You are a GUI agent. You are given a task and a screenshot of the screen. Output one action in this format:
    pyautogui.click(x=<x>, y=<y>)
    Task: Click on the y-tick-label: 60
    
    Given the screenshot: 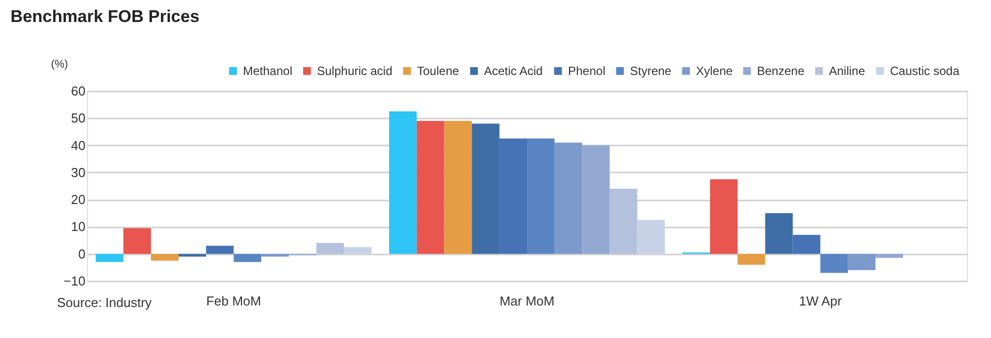 What is the action you would take?
    pyautogui.click(x=78, y=91)
    